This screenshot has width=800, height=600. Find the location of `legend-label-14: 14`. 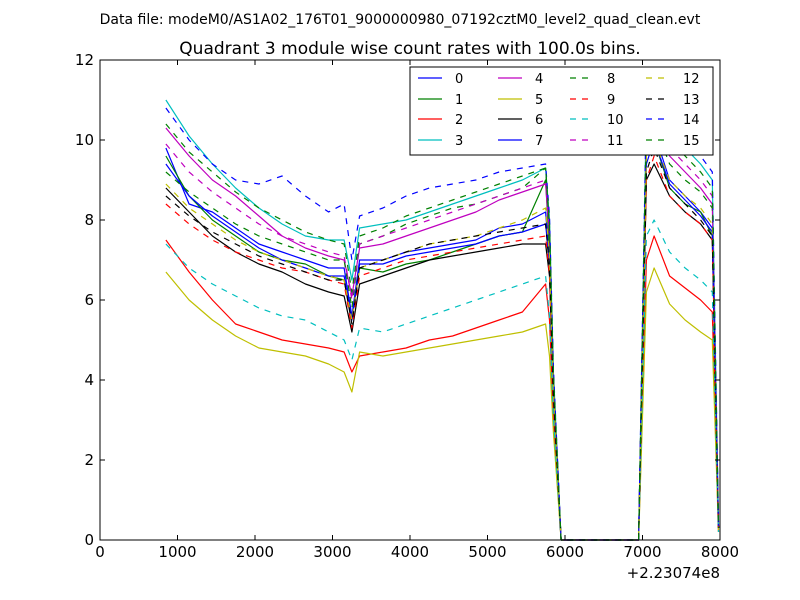

legend-label-14: 14 is located at coordinates (691, 120).